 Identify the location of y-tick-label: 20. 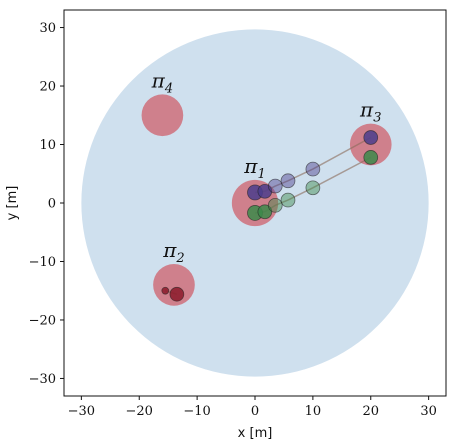
(47, 87).